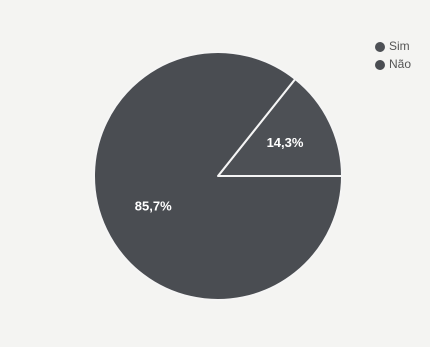  What do you see at coordinates (380, 47) in the screenshot?
I see `legend-swatch-sim` at bounding box center [380, 47].